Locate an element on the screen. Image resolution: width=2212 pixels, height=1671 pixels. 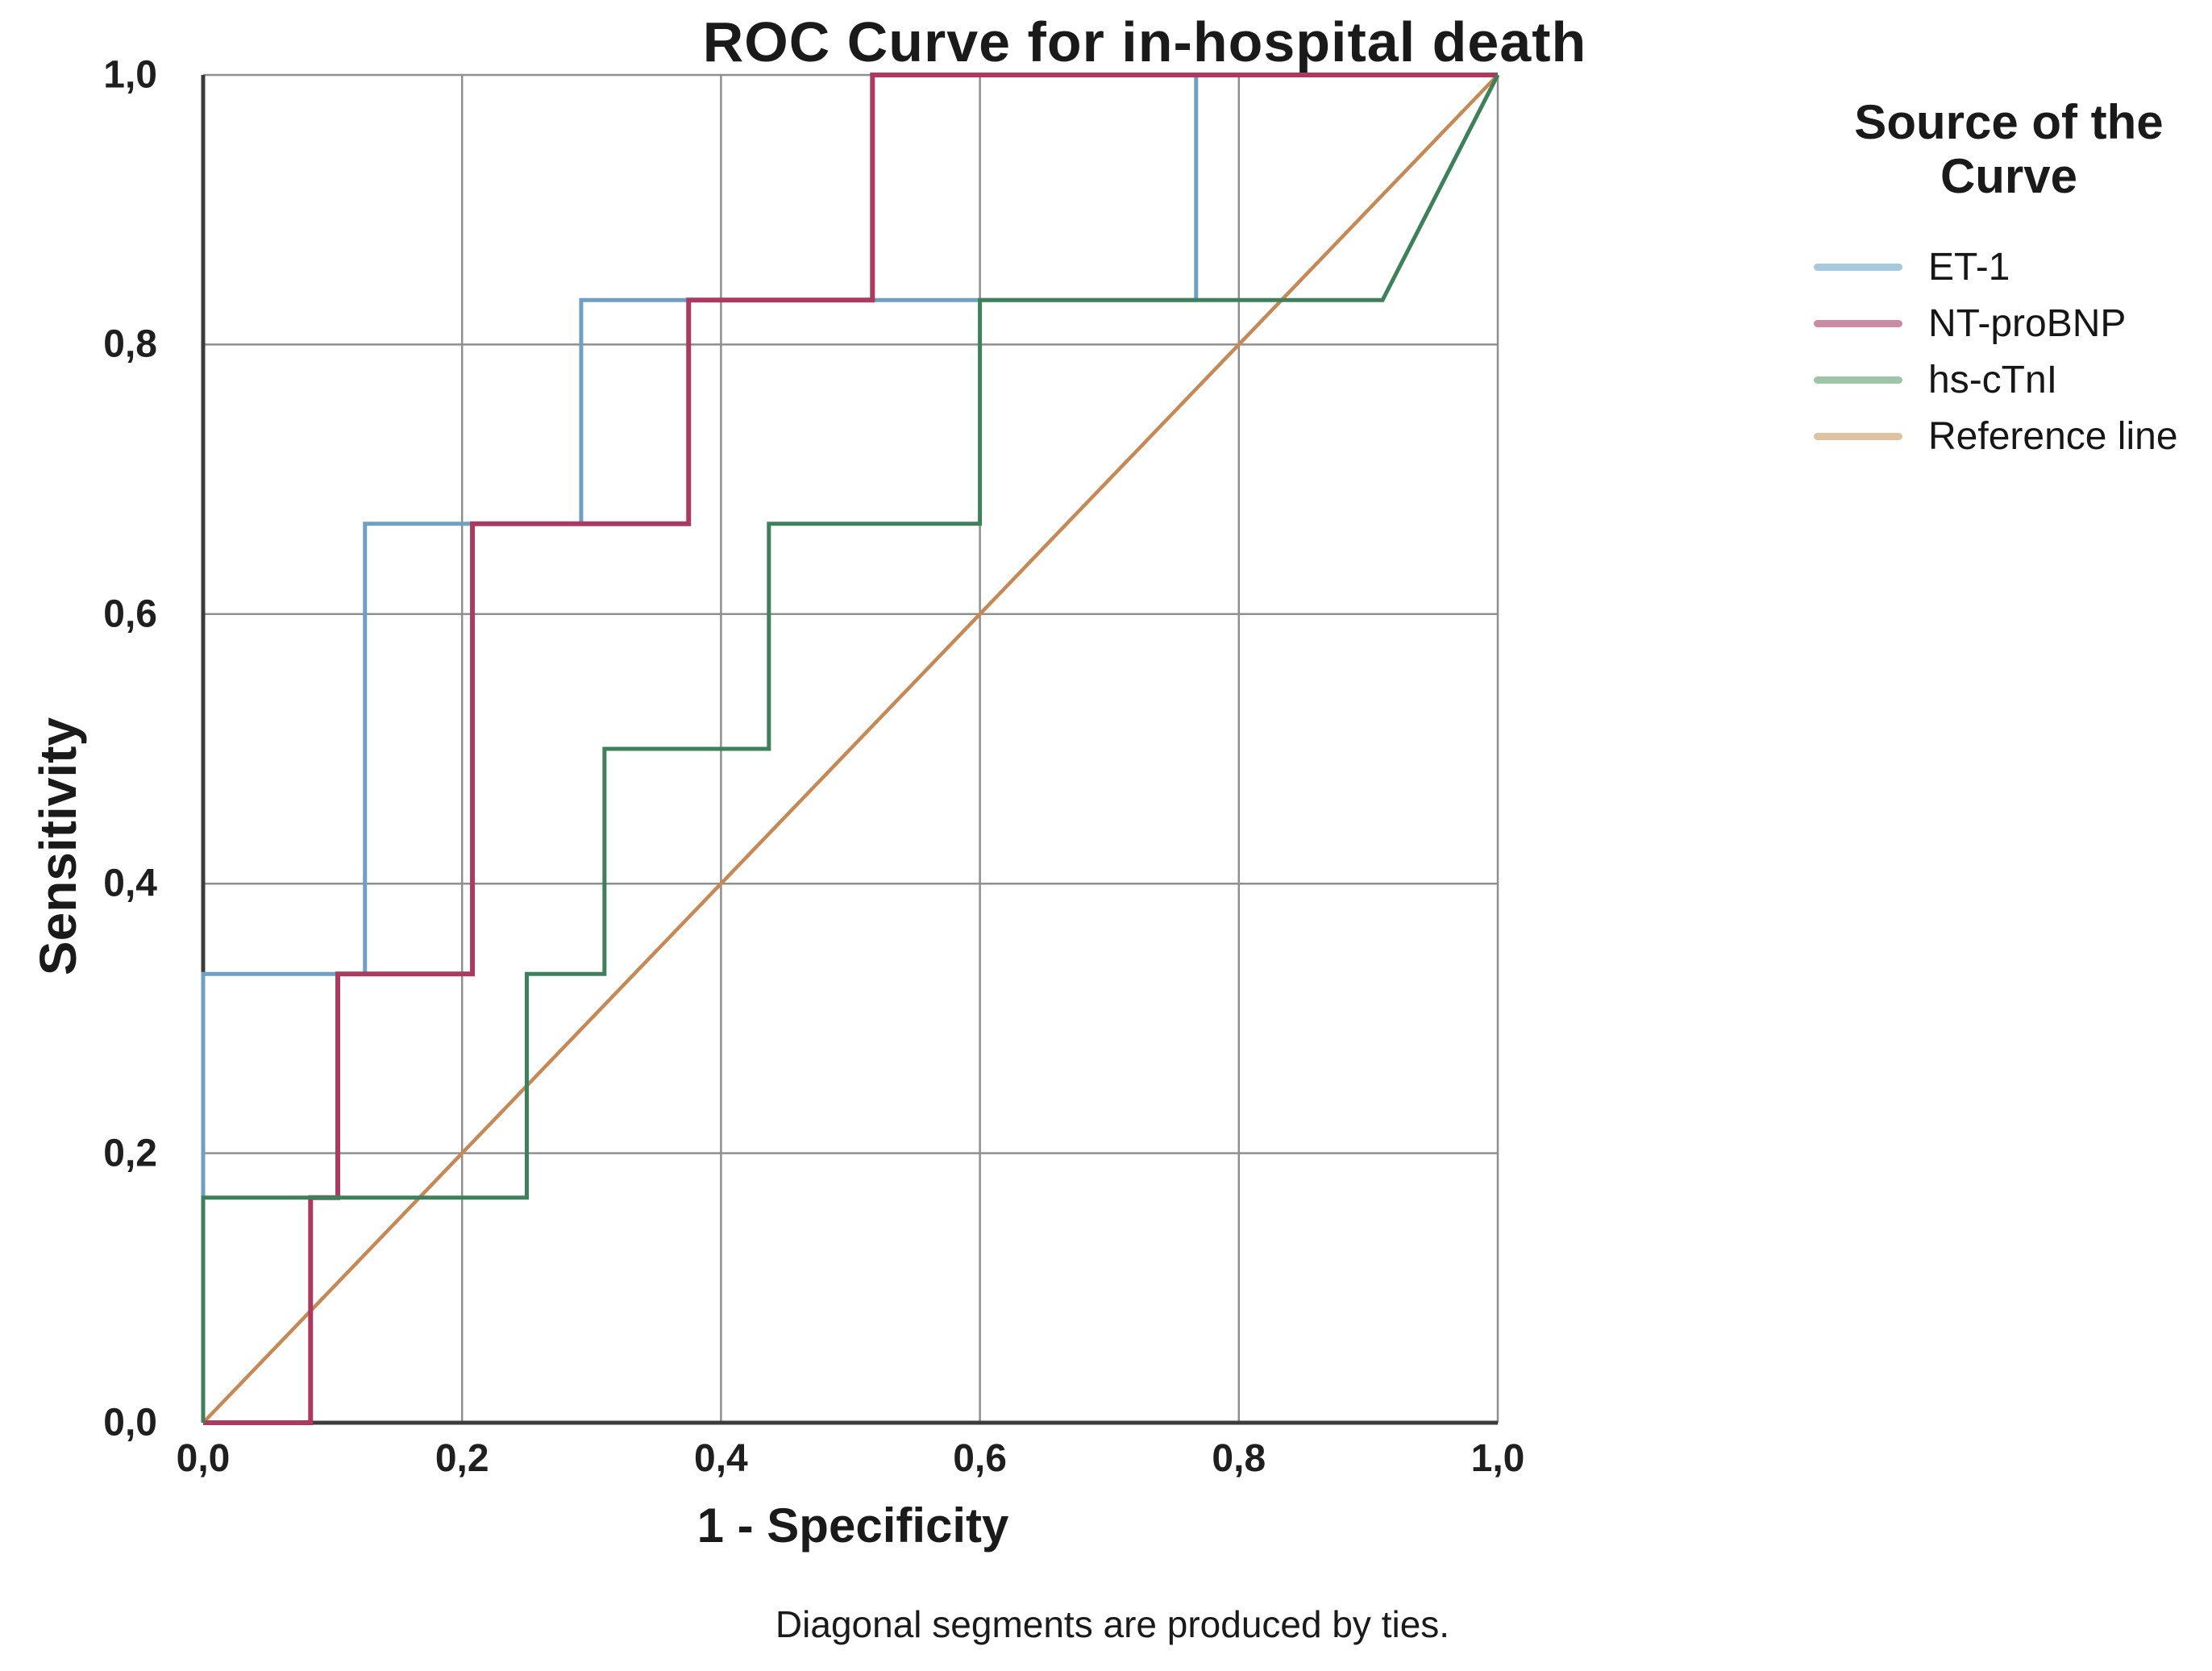
x-tick-label: 0,6 is located at coordinates (980, 1458).